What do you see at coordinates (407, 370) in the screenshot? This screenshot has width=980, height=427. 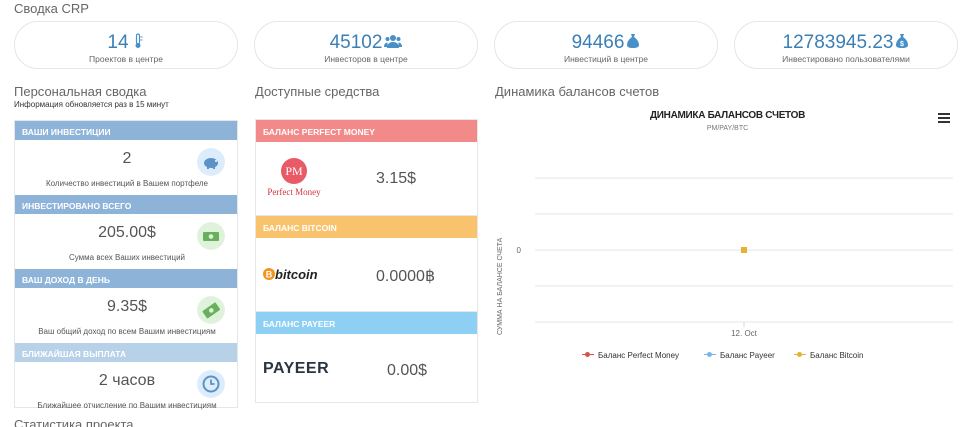 I see `balance-value: 0.00$` at bounding box center [407, 370].